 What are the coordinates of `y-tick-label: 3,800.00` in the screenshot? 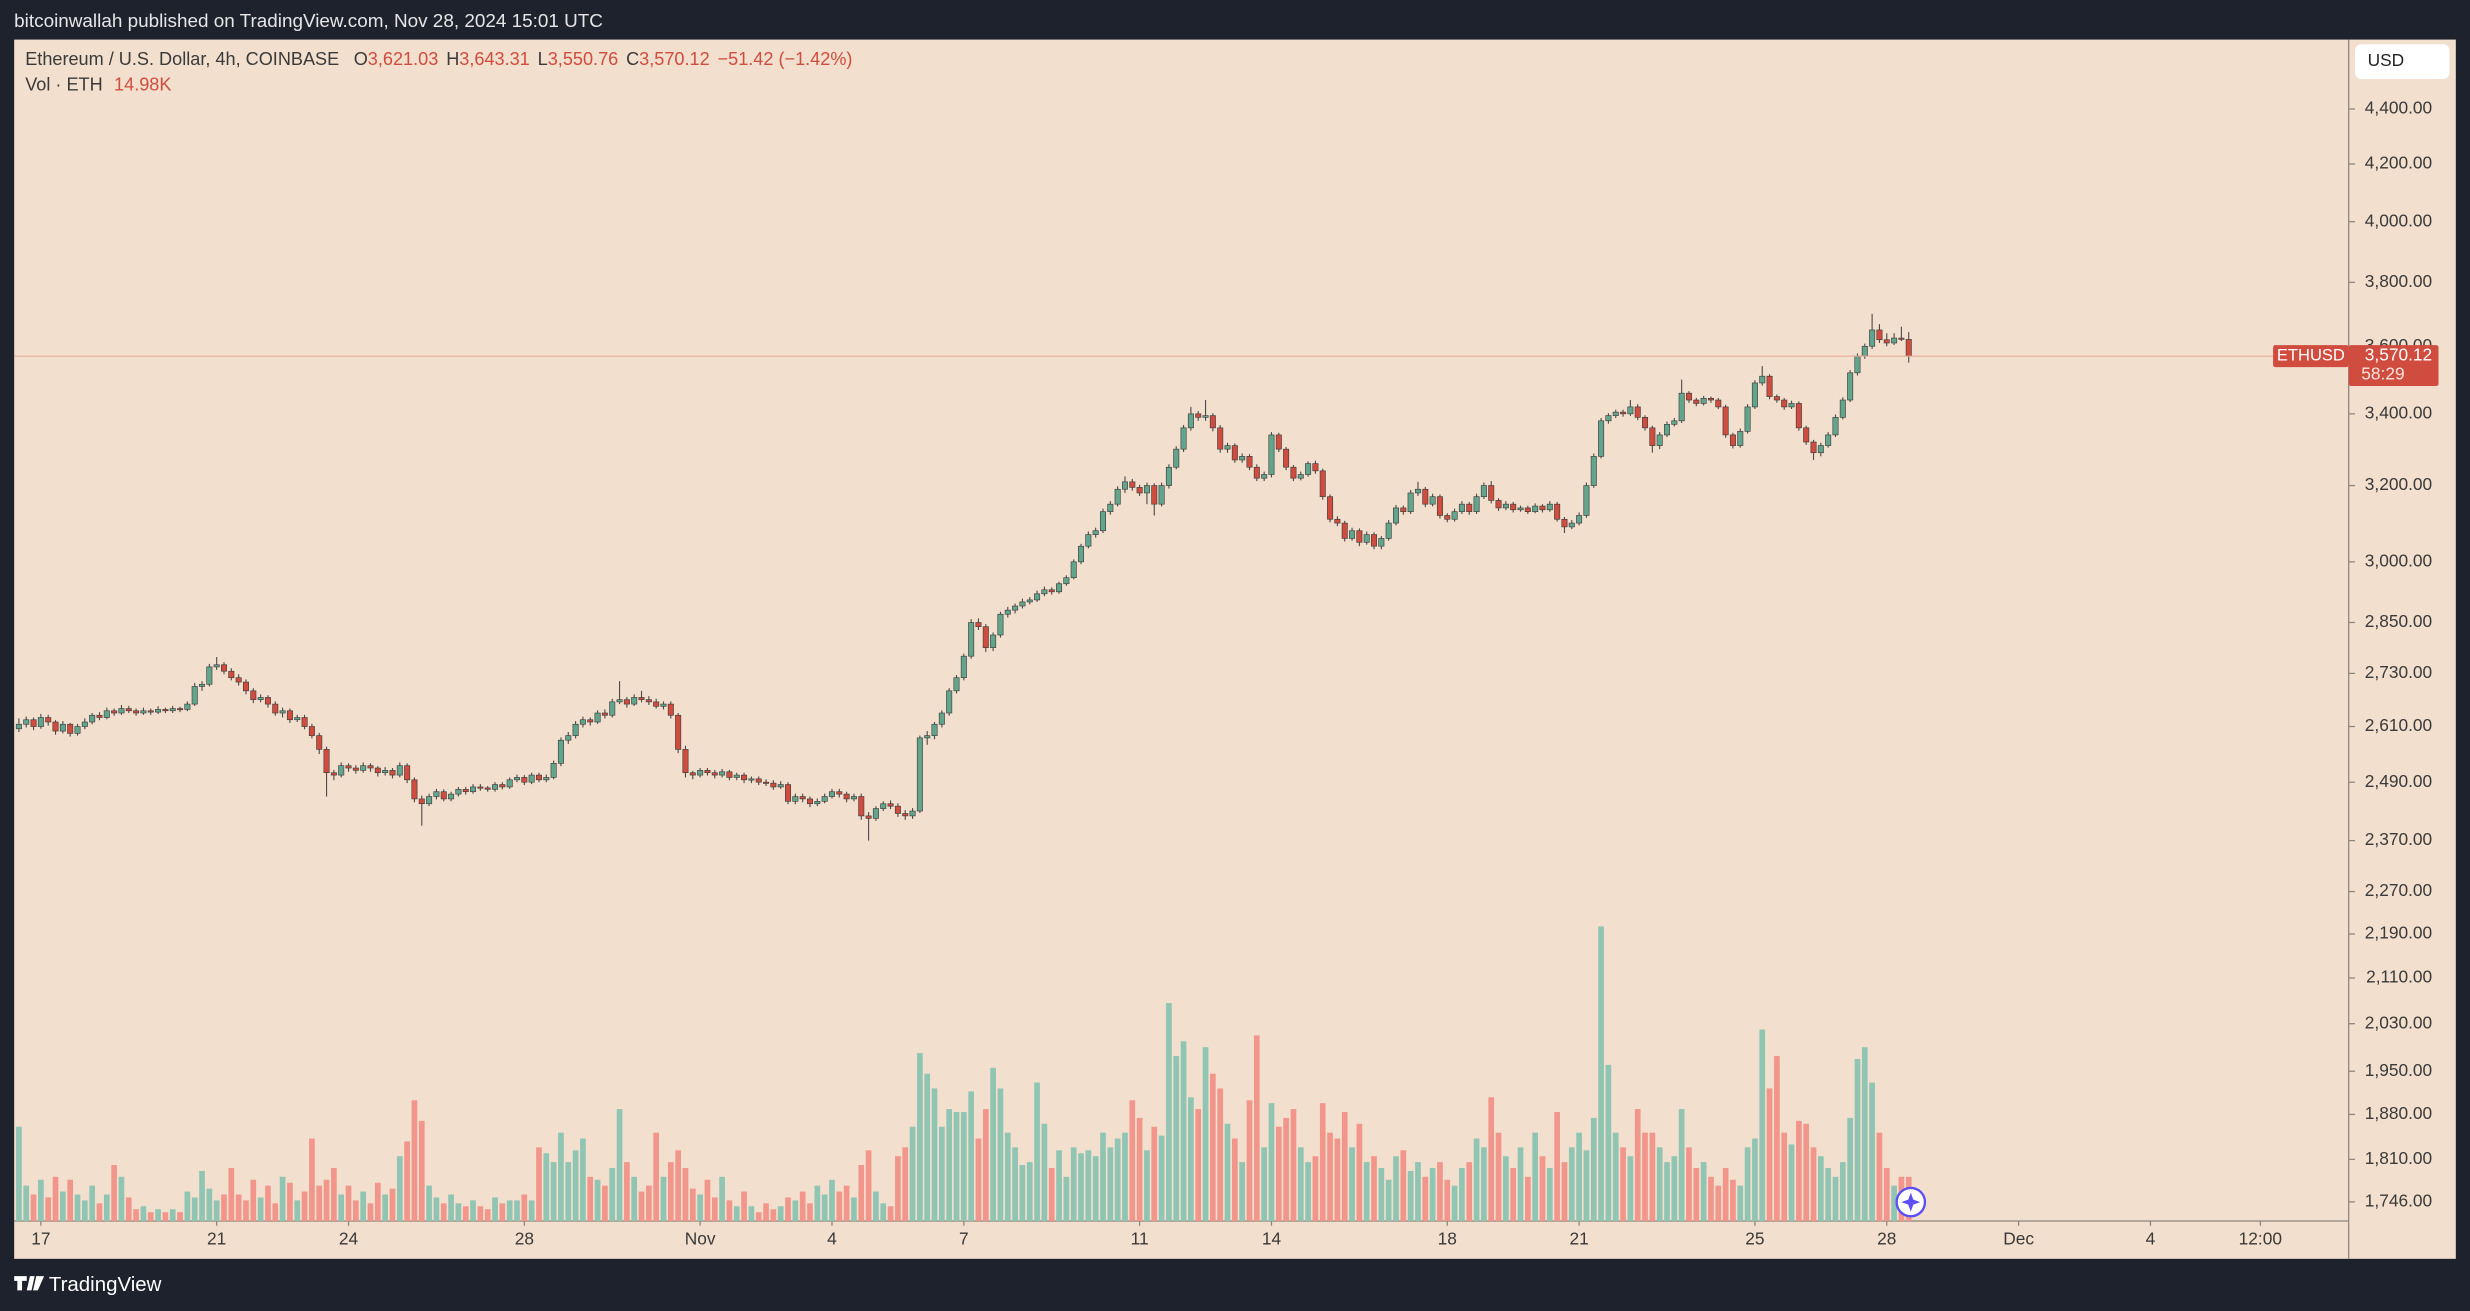 It's located at (2398, 281).